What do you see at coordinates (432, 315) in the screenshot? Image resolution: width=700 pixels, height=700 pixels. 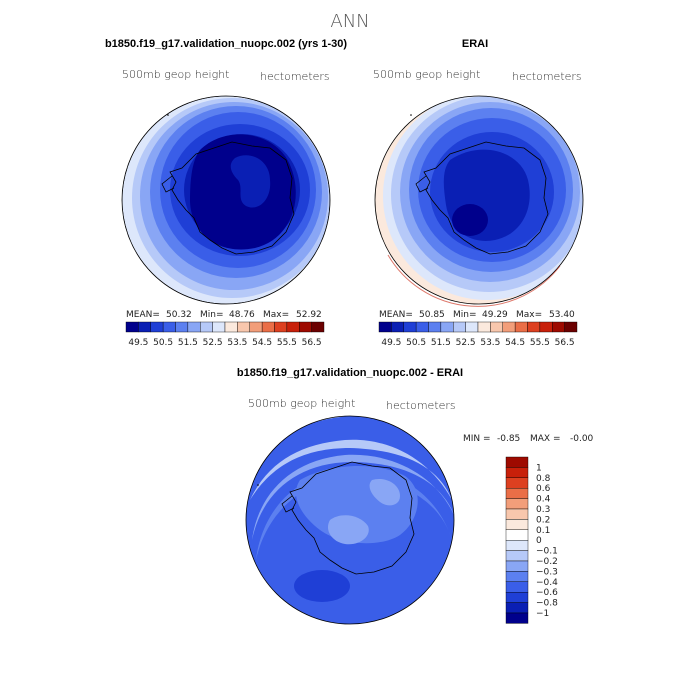 I see `panel-reanalysis-mean: 50.85` at bounding box center [432, 315].